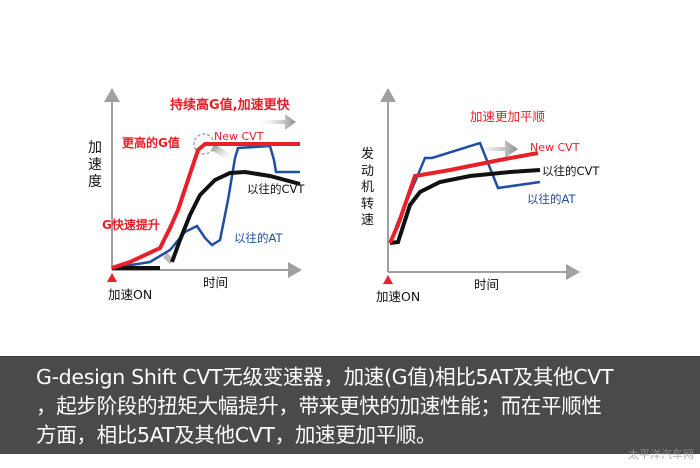  Describe the element at coordinates (555, 147) in the screenshot. I see `right-new-cvt-label: New CVT` at that location.